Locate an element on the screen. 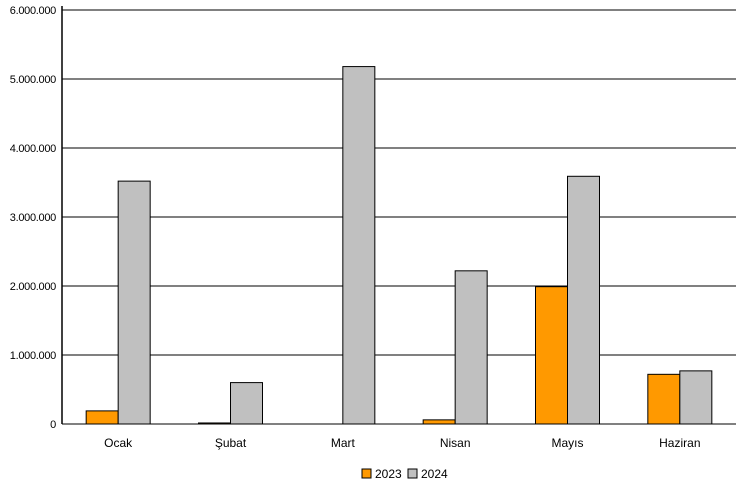  bar-2024-ocak is located at coordinates (134, 302).